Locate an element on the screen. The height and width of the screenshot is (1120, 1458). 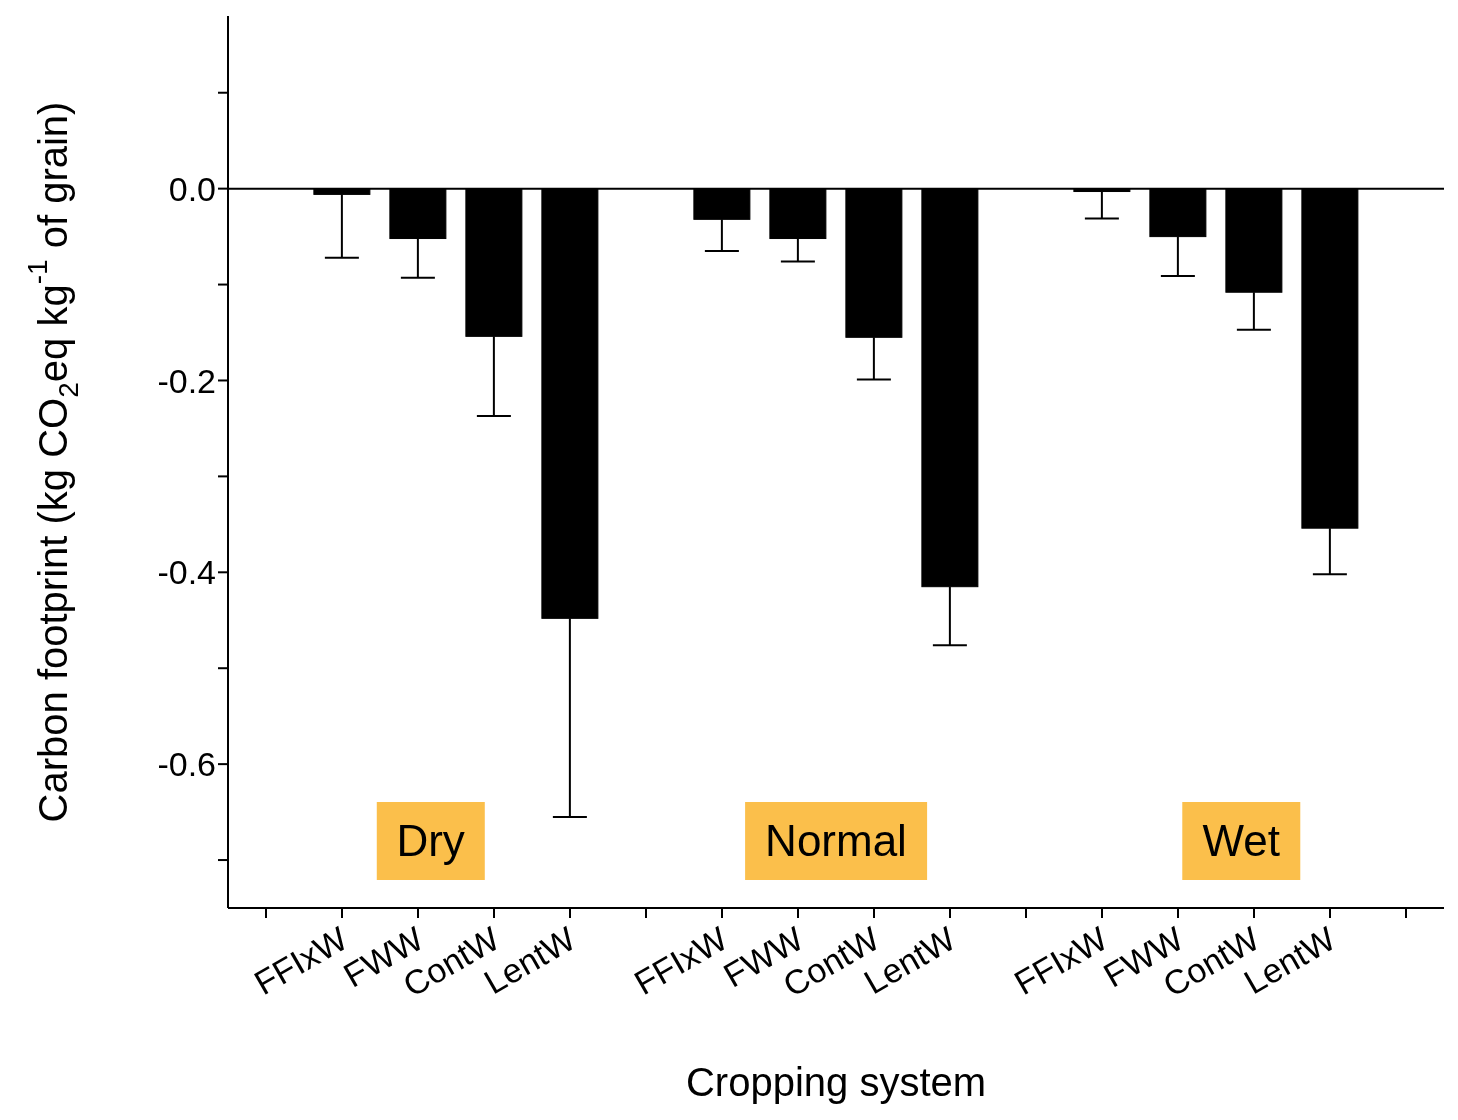
x-axis-title: Cropping system is located at coordinates (836, 1082).